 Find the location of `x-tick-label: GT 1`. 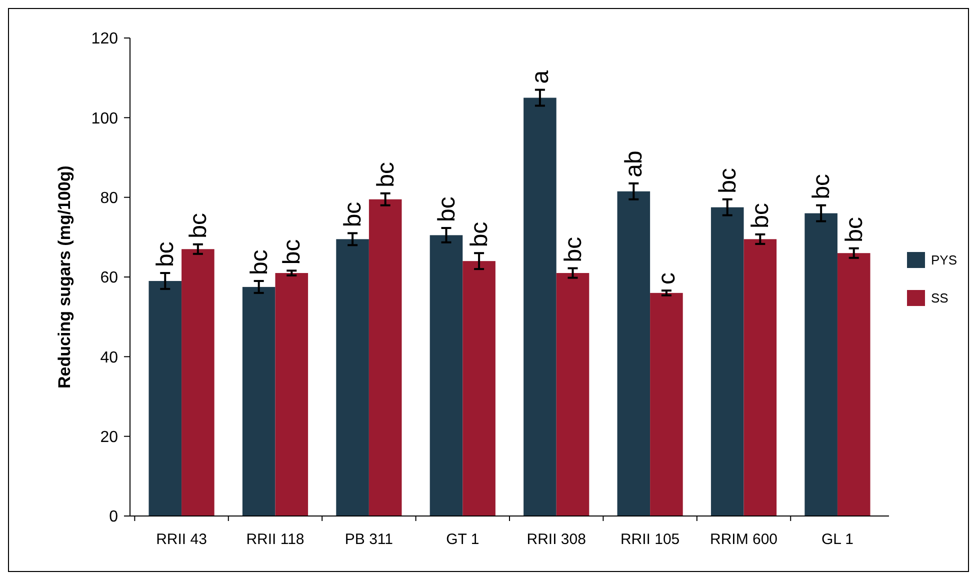

x-tick-label: GT 1 is located at coordinates (463, 539).